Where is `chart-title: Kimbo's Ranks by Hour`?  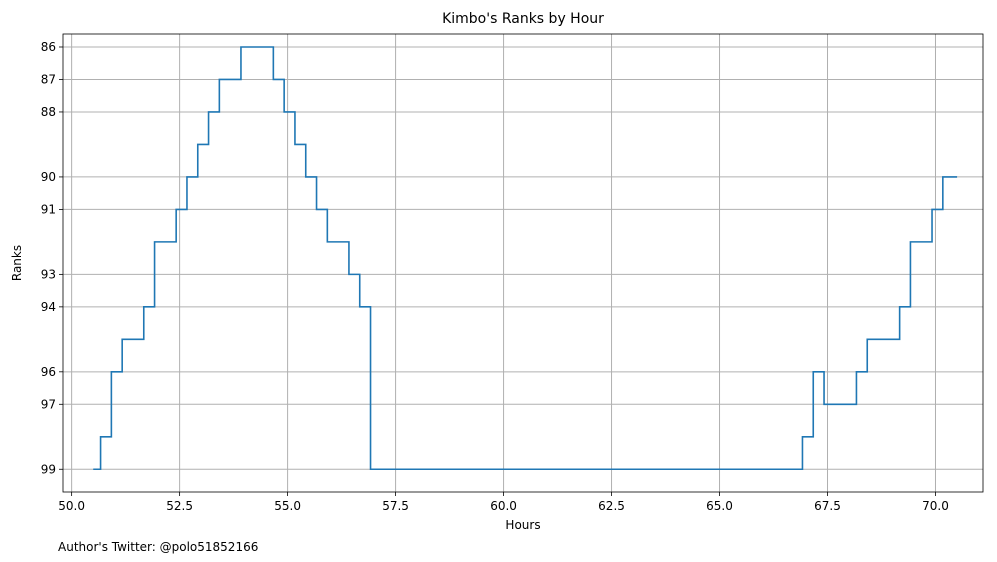
chart-title: Kimbo's Ranks by Hour is located at coordinates (523, 19).